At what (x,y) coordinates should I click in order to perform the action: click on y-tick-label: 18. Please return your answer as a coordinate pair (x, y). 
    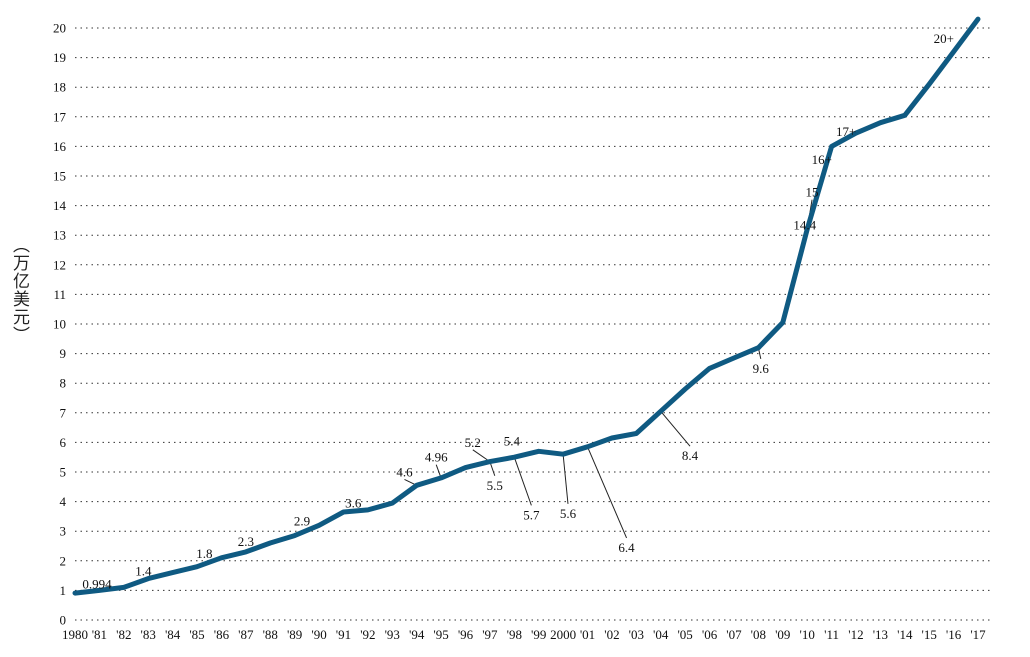
    Looking at the image, I should click on (59, 87).